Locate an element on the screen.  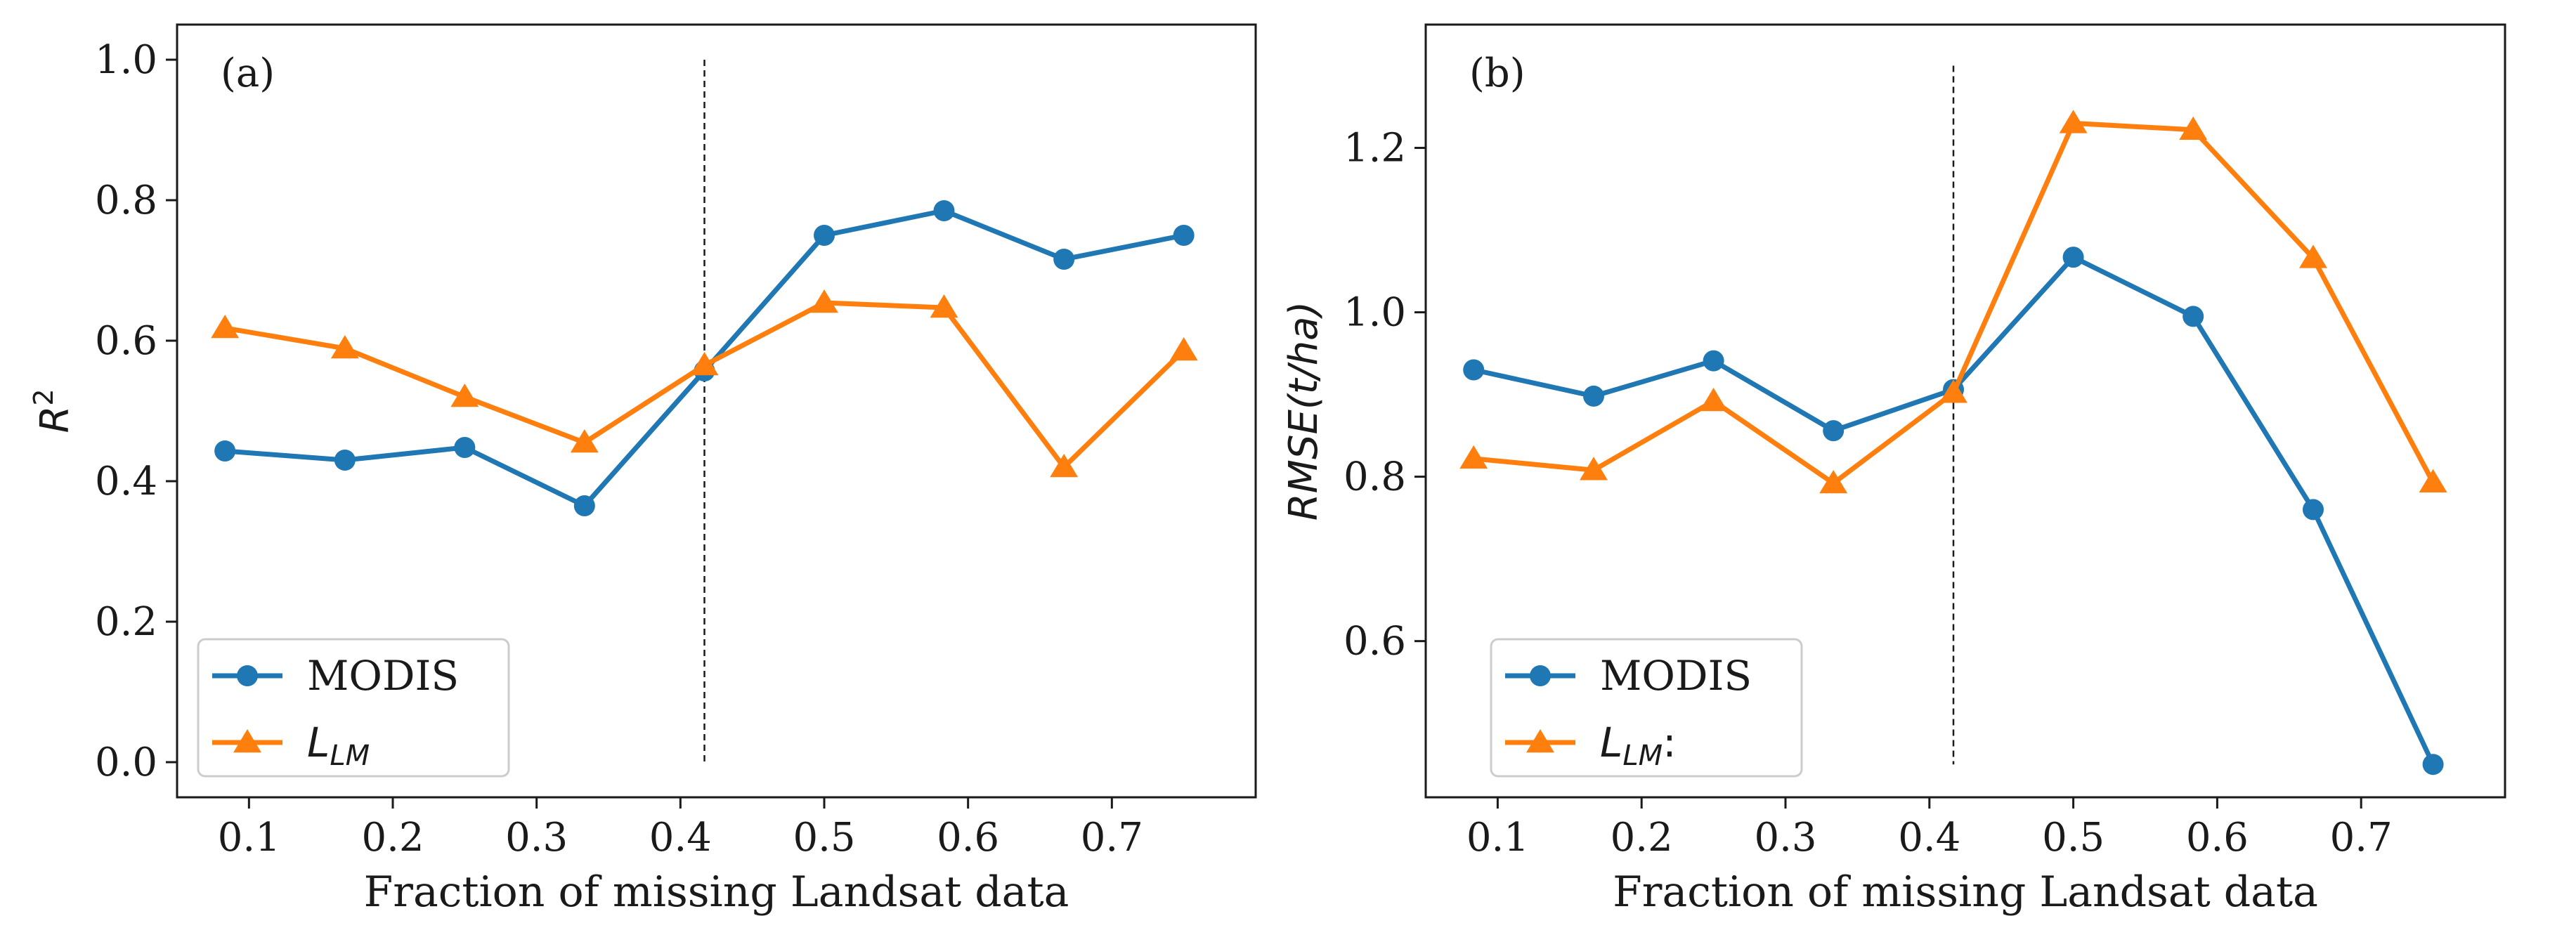
panel-label: (b) is located at coordinates (1497, 73).